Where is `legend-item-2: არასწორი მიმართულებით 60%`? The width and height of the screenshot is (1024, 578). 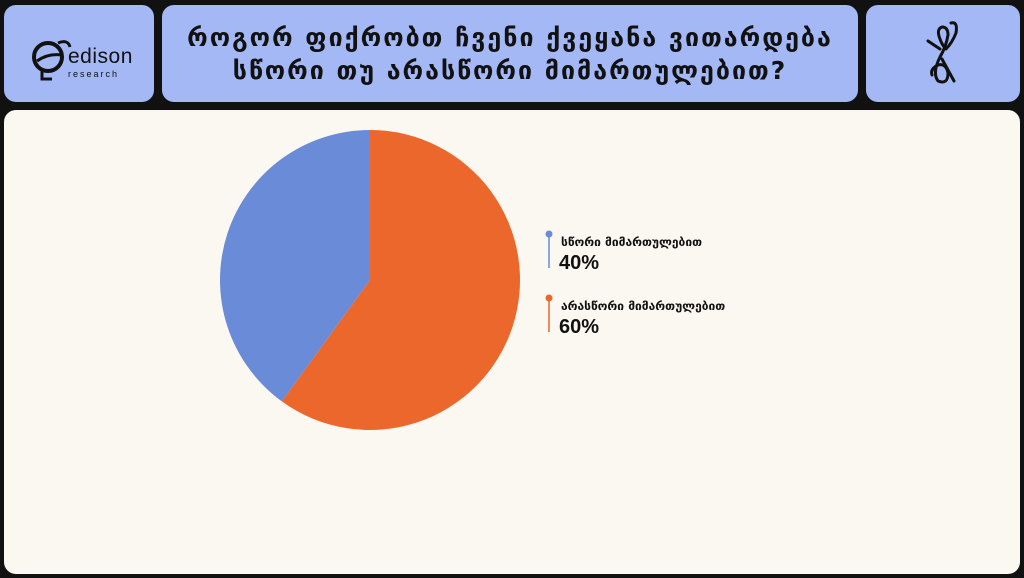 legend-item-2: არასწორი მიმართულებით 60% is located at coordinates (635, 316).